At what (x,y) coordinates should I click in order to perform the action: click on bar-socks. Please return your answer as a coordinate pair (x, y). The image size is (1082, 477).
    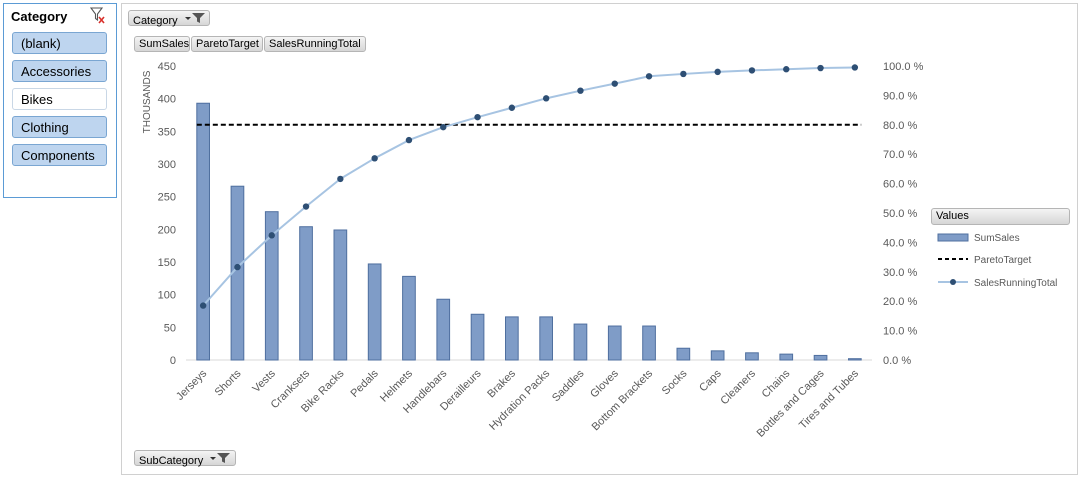
    Looking at the image, I should click on (683, 354).